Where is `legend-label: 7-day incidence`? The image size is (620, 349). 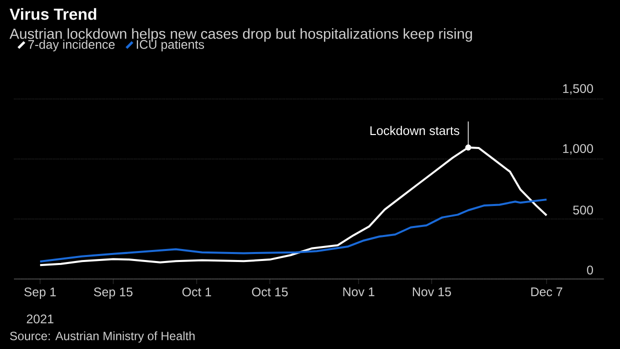
legend-label: 7-day incidence is located at coordinates (71, 46).